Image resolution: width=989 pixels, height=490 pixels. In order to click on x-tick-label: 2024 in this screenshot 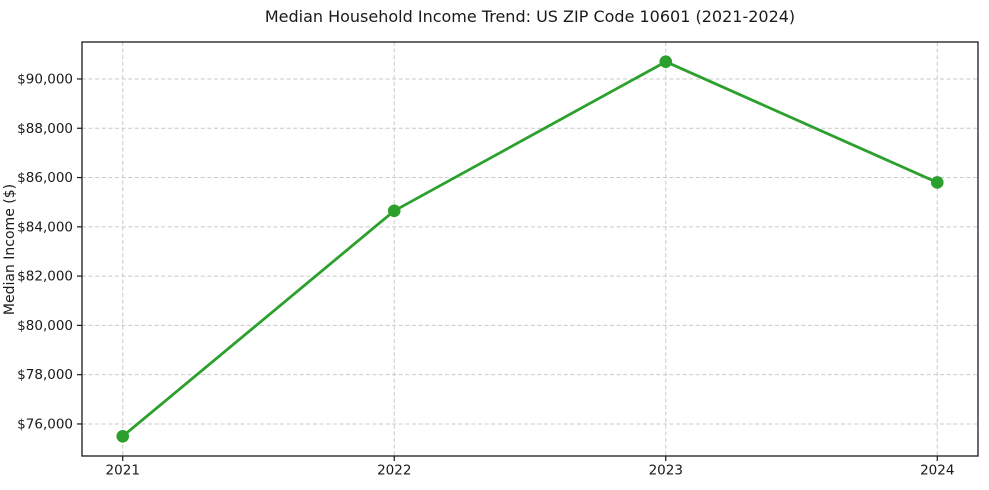, I will do `click(937, 471)`.